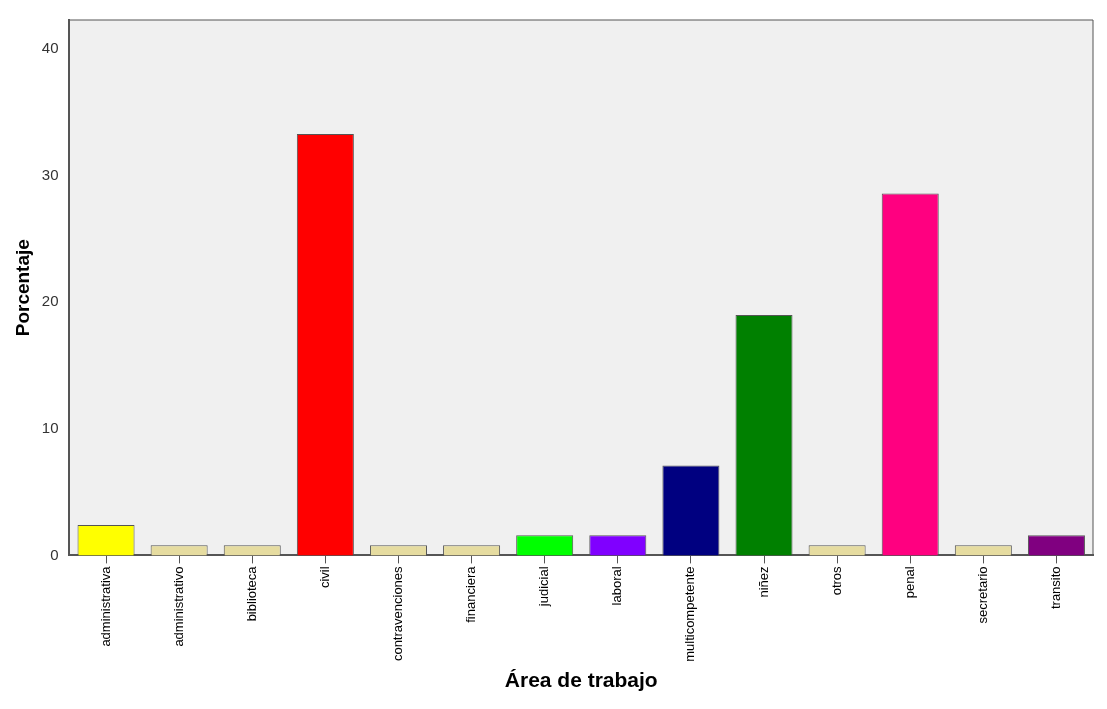 The width and height of the screenshot is (1107, 709). Describe the element at coordinates (617, 586) in the screenshot. I see `x-tick-label: laboral` at that location.